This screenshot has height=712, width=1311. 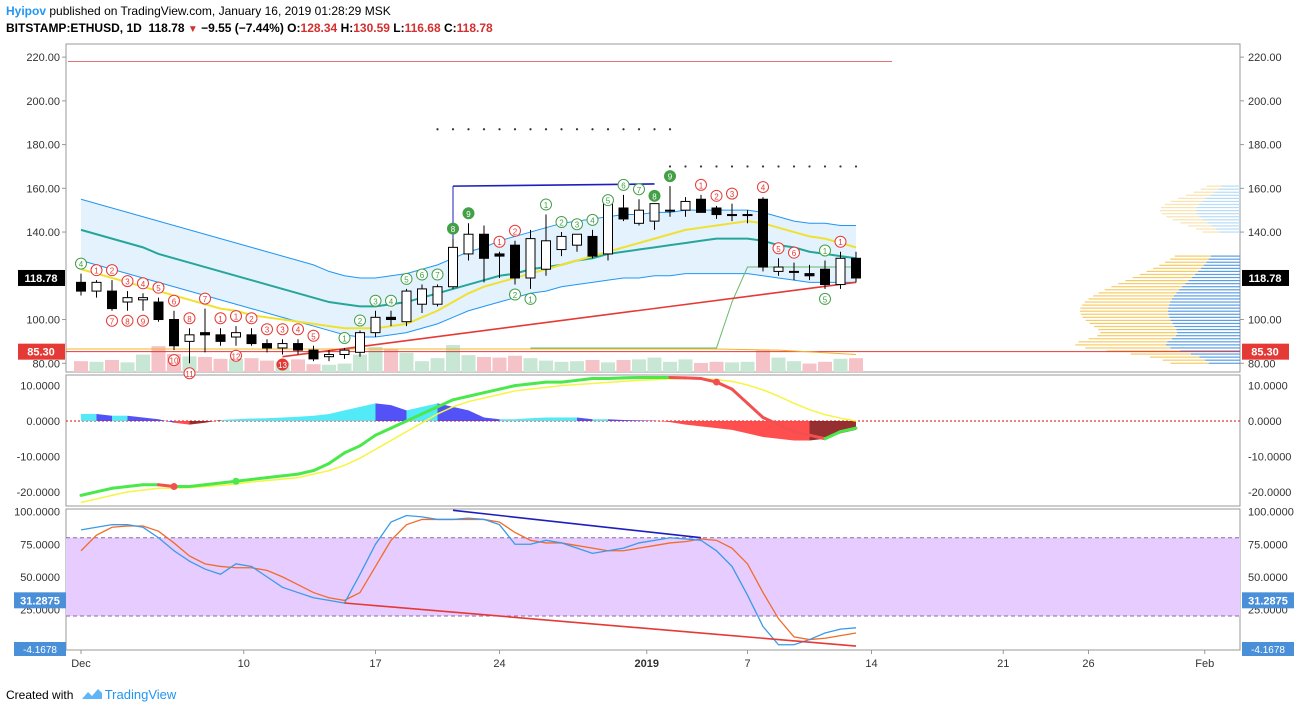 What do you see at coordinates (778, 249) in the screenshot?
I see `td-marker-label: 5` at bounding box center [778, 249].